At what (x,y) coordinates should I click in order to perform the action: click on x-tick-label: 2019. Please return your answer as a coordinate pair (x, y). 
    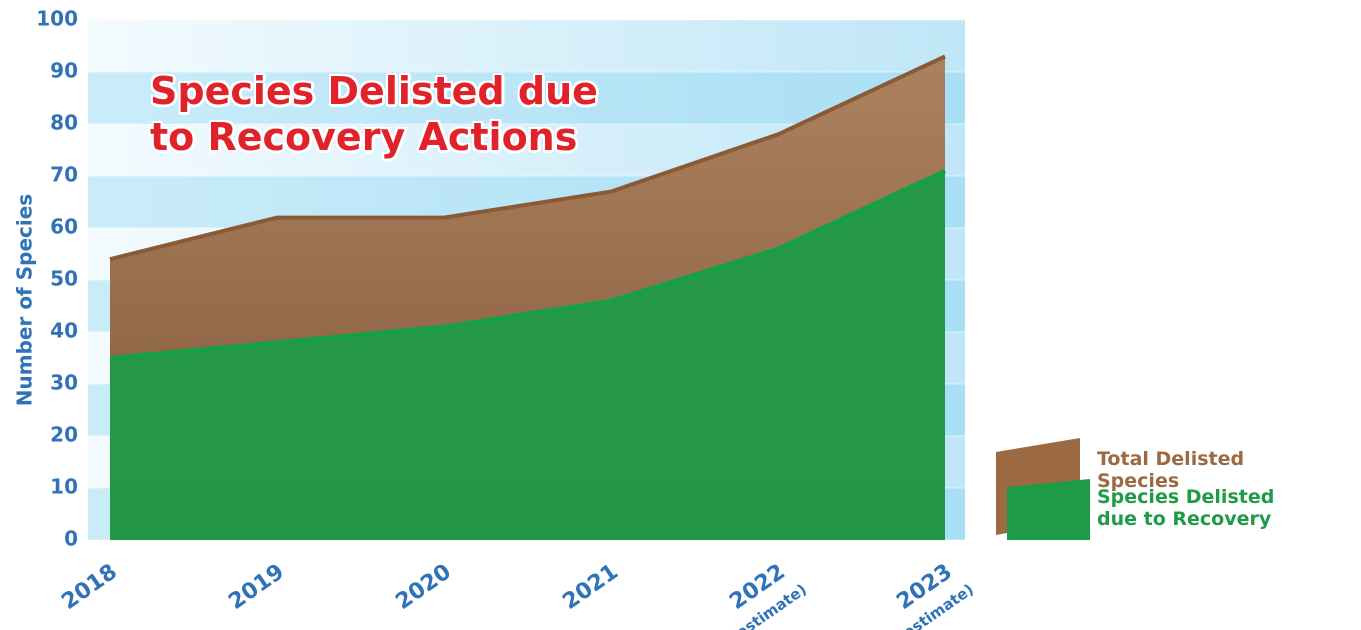
    Looking at the image, I should click on (256, 587).